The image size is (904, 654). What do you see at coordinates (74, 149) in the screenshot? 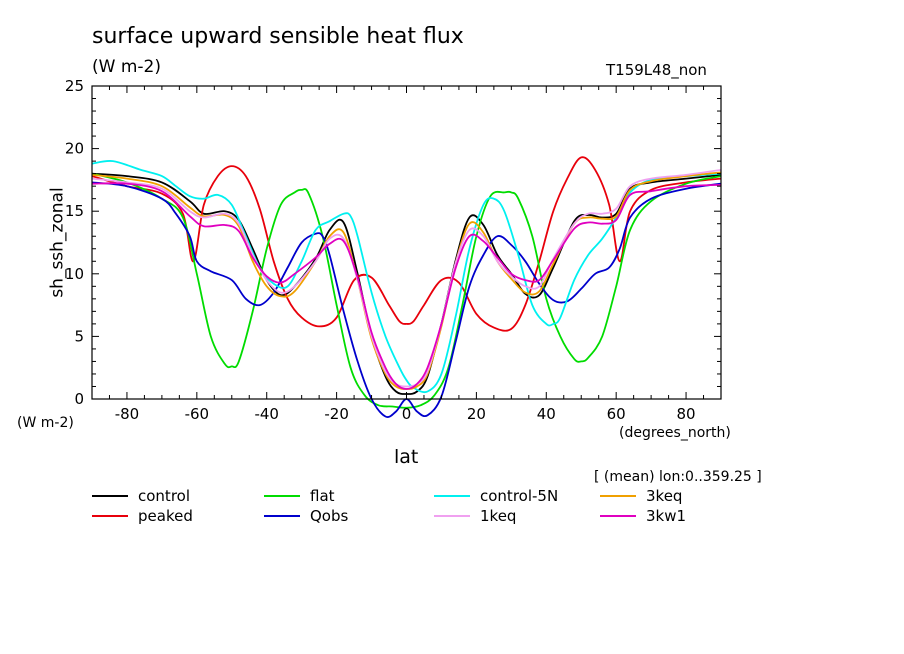
I see `y-tick-label: 20` at bounding box center [74, 149].